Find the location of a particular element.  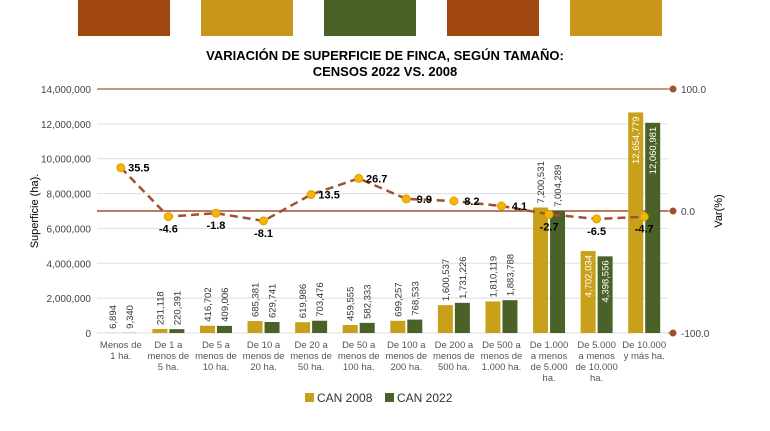

y-tick-label: 4,000,000 is located at coordinates (69, 264).